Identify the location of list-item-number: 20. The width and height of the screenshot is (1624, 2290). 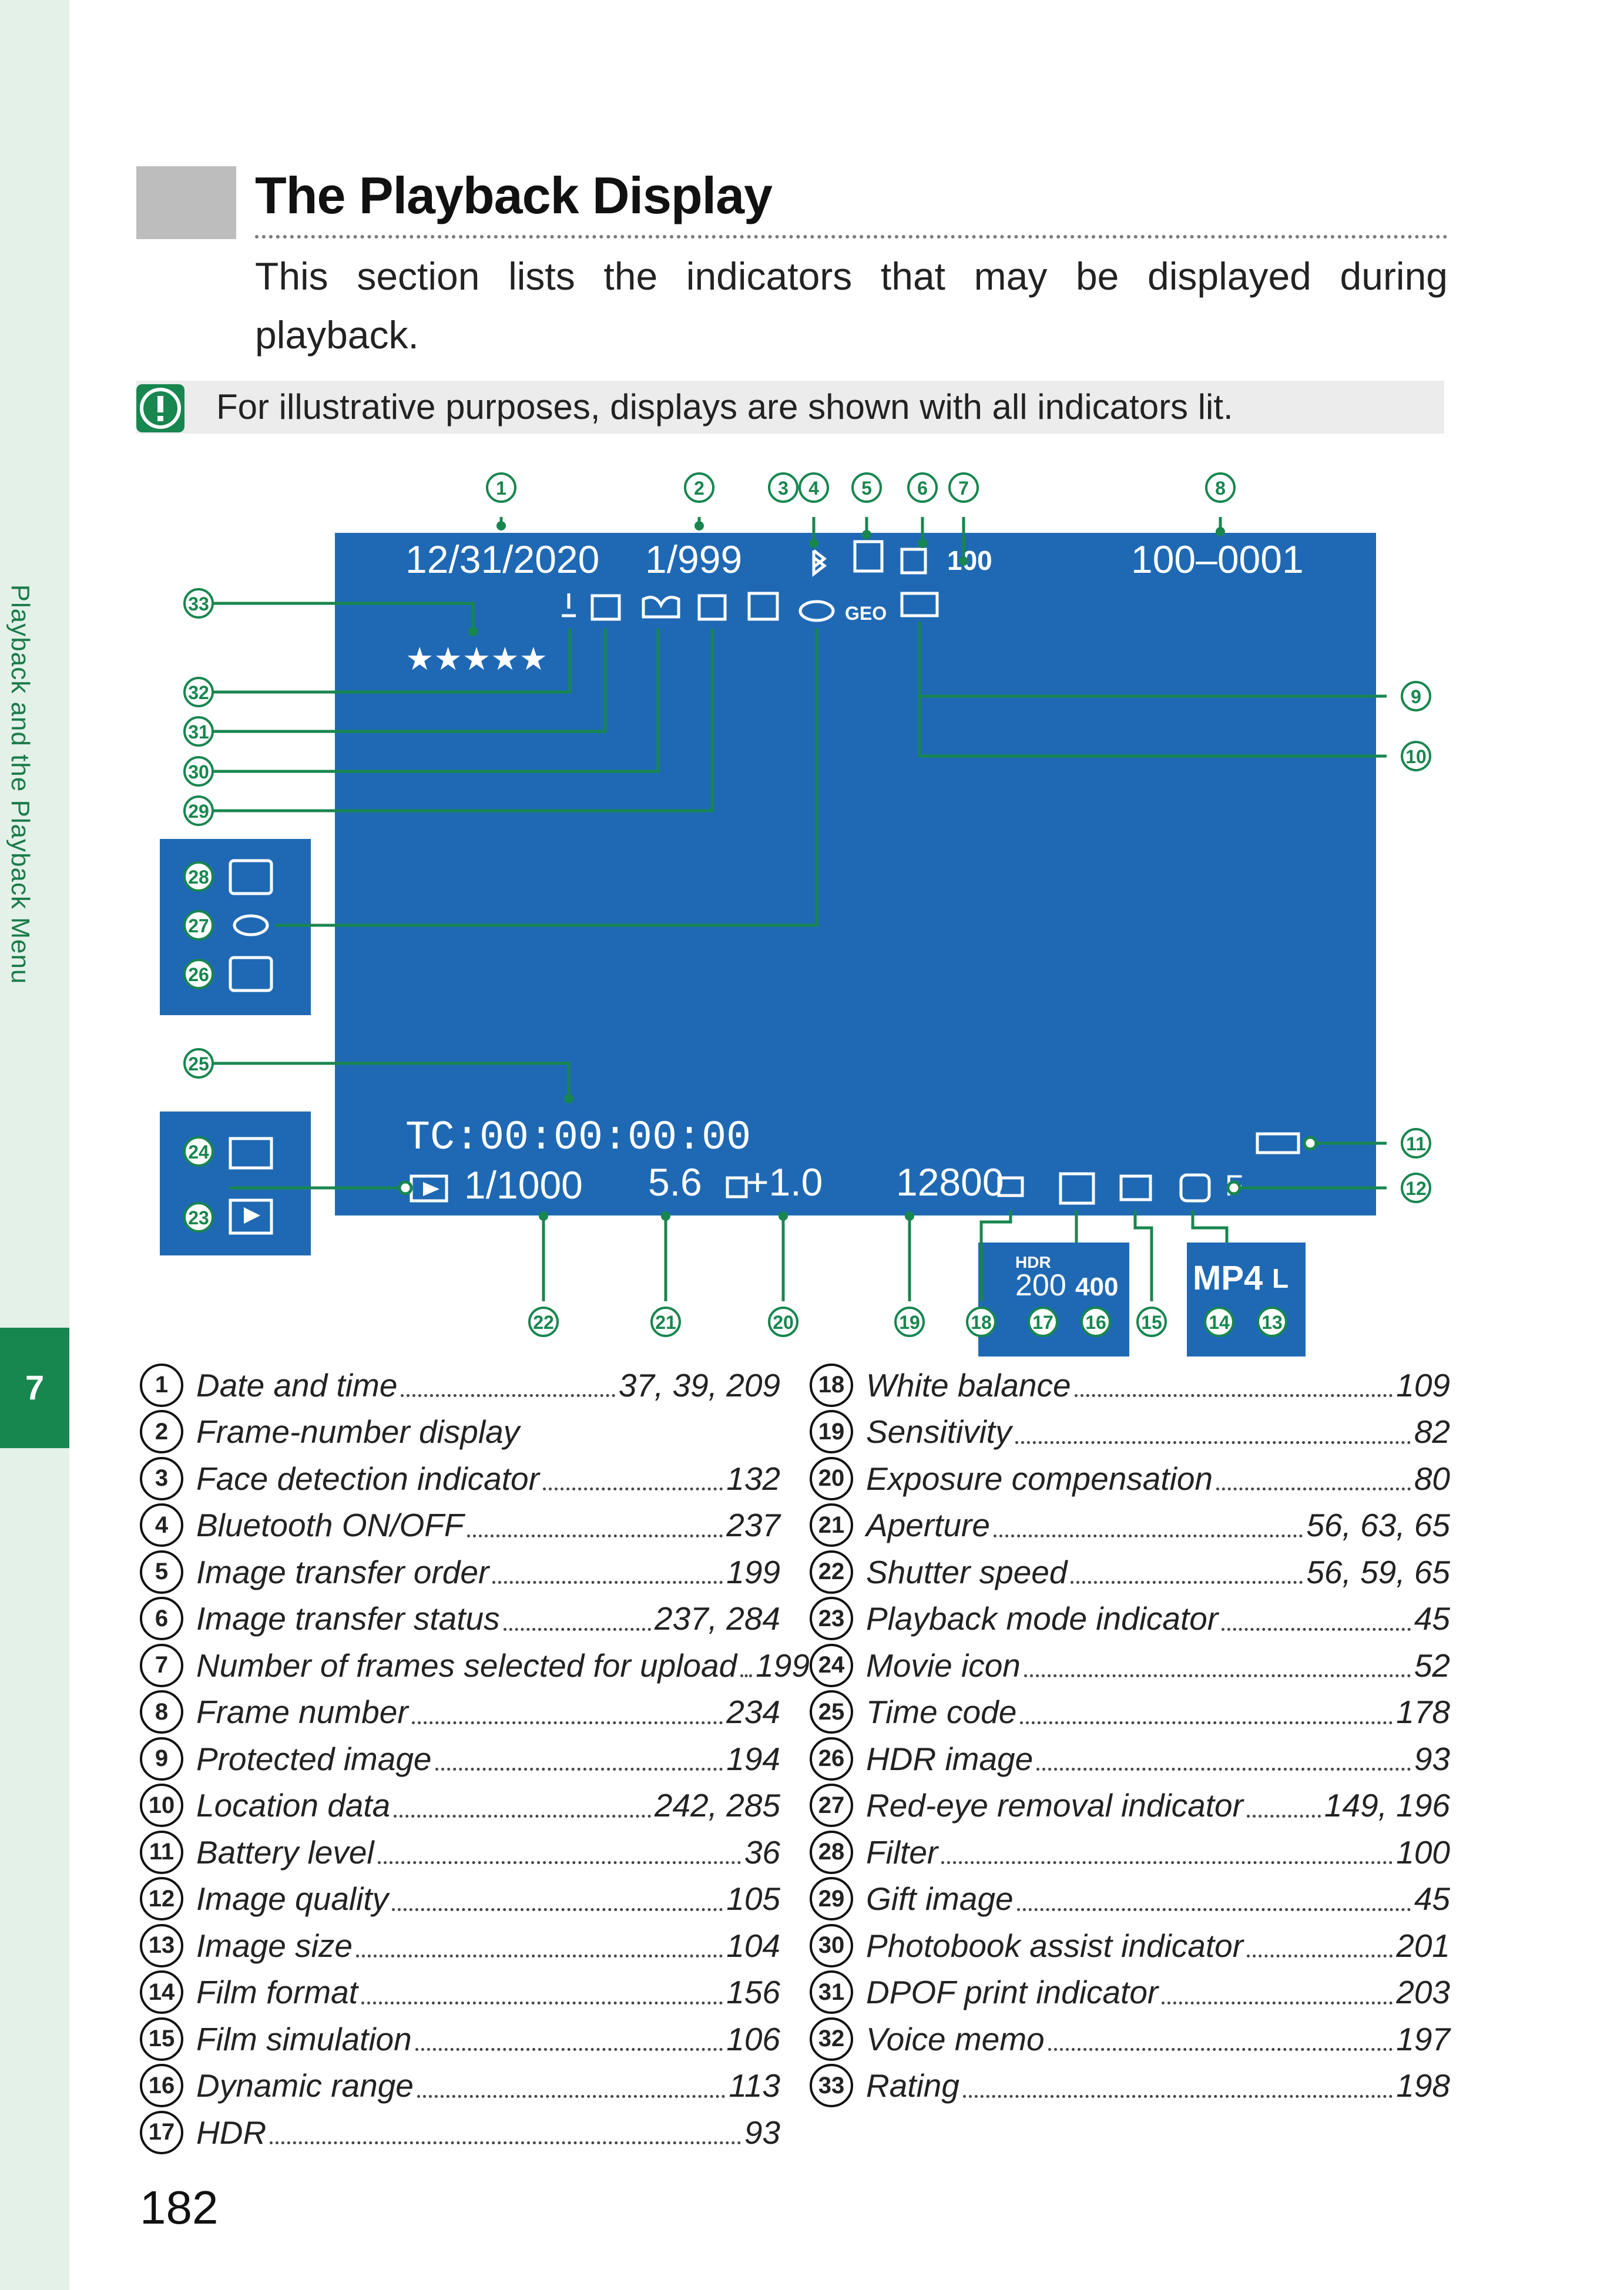
(831, 1478).